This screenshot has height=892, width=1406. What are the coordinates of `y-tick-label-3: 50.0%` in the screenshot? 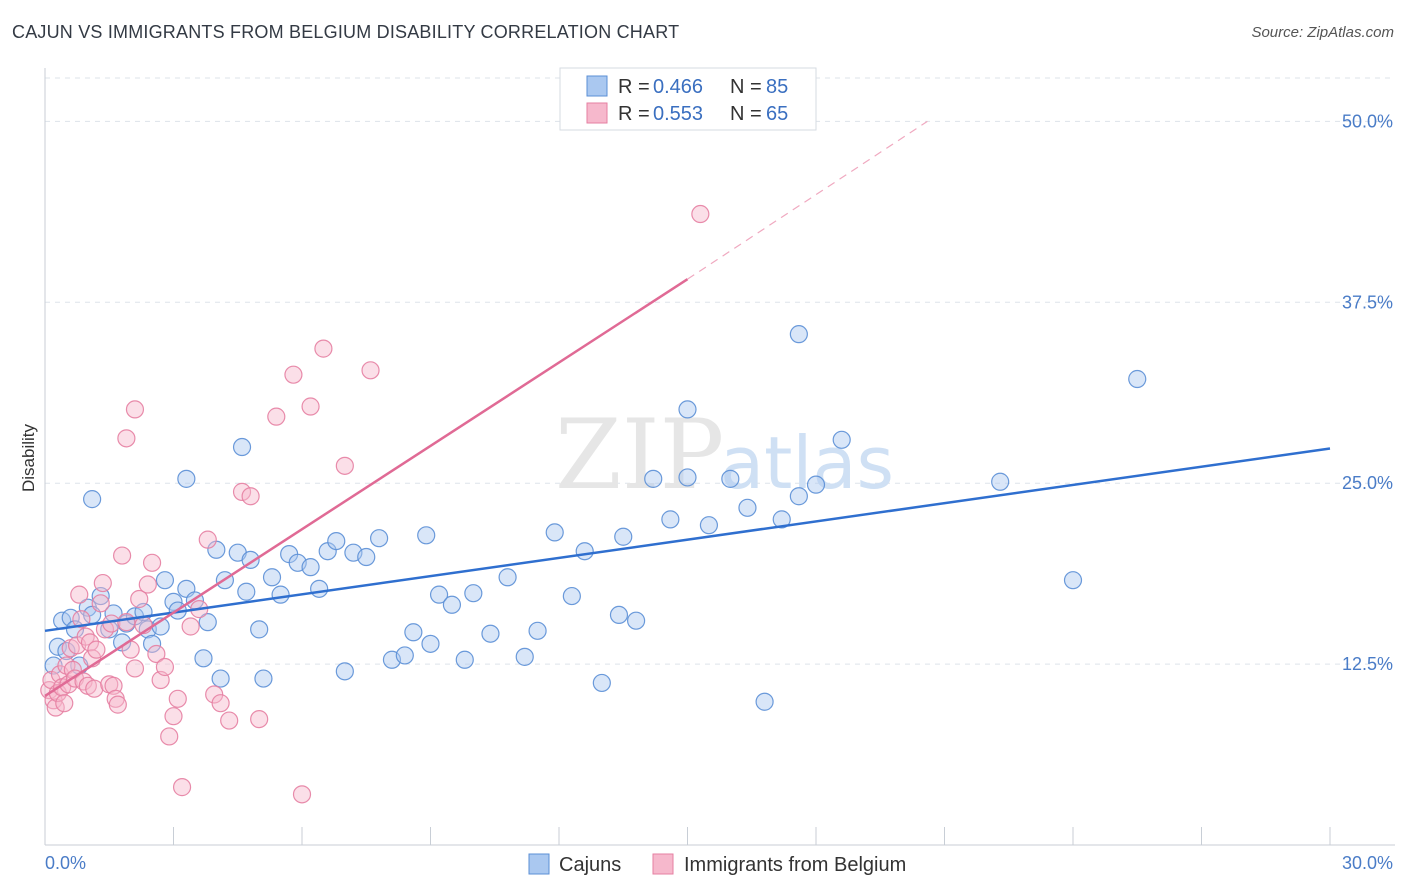 It's located at (1367, 121).